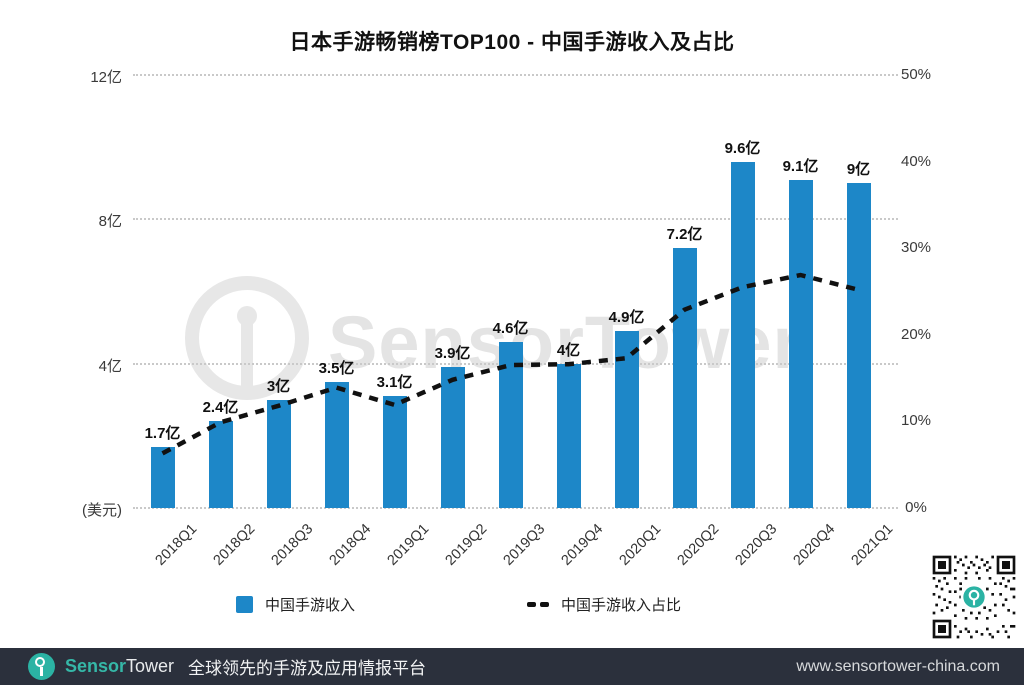 This screenshot has height=685, width=1024. I want to click on y-axis-right-tick: 30%, so click(916, 248).